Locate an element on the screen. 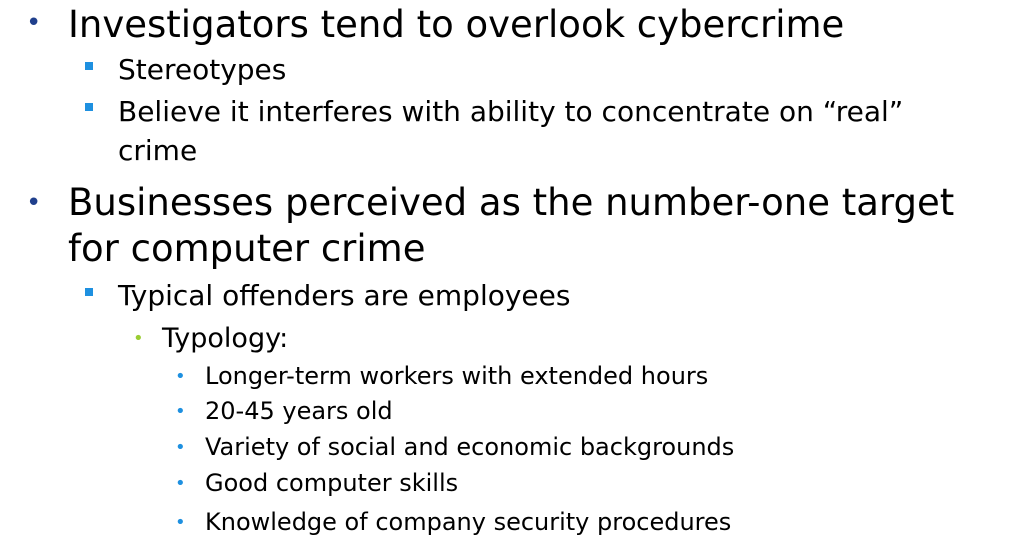  sub-bullet-typical-offenders: Typical offenders are employees is located at coordinates (344, 295).